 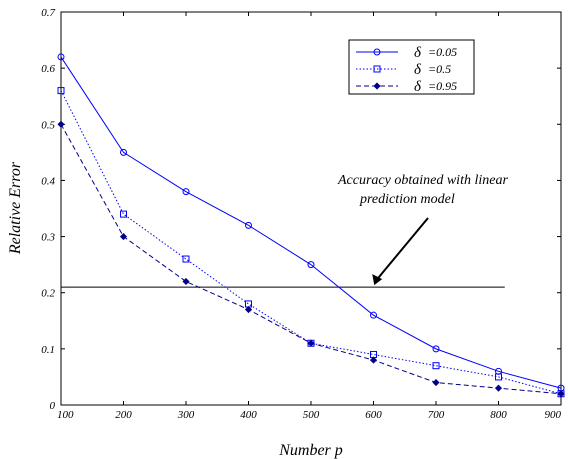 I want to click on x-tick-label: 300, so click(x=186, y=415).